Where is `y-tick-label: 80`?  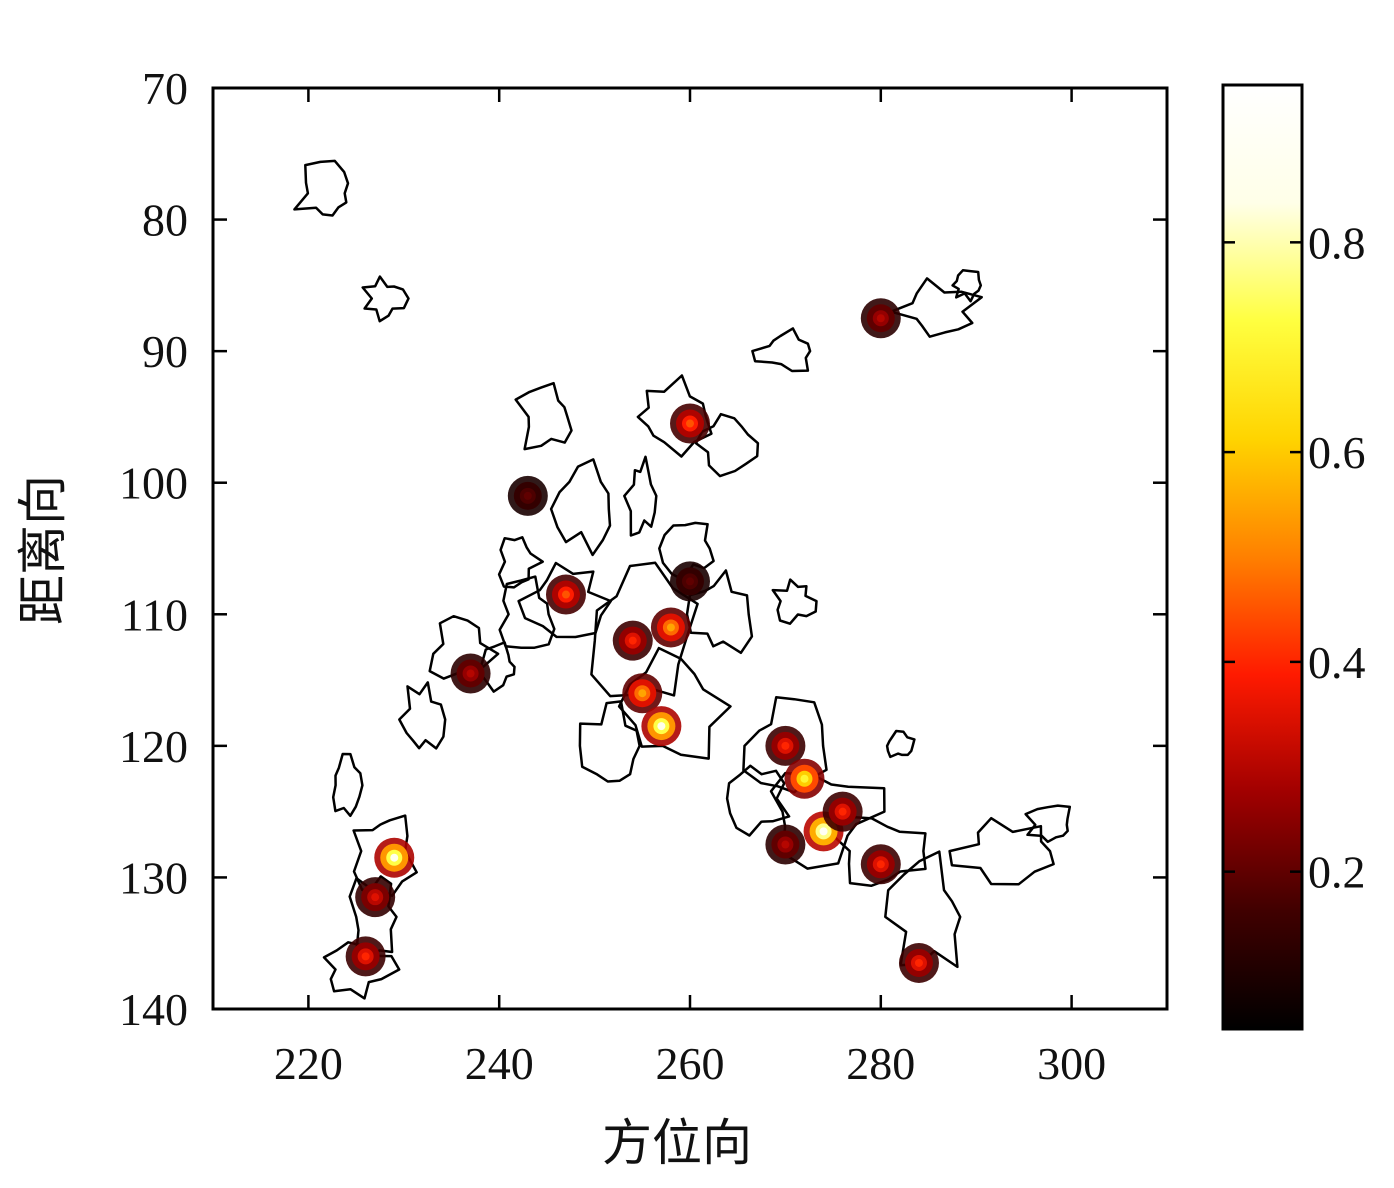 y-tick-label: 80 is located at coordinates (165, 220).